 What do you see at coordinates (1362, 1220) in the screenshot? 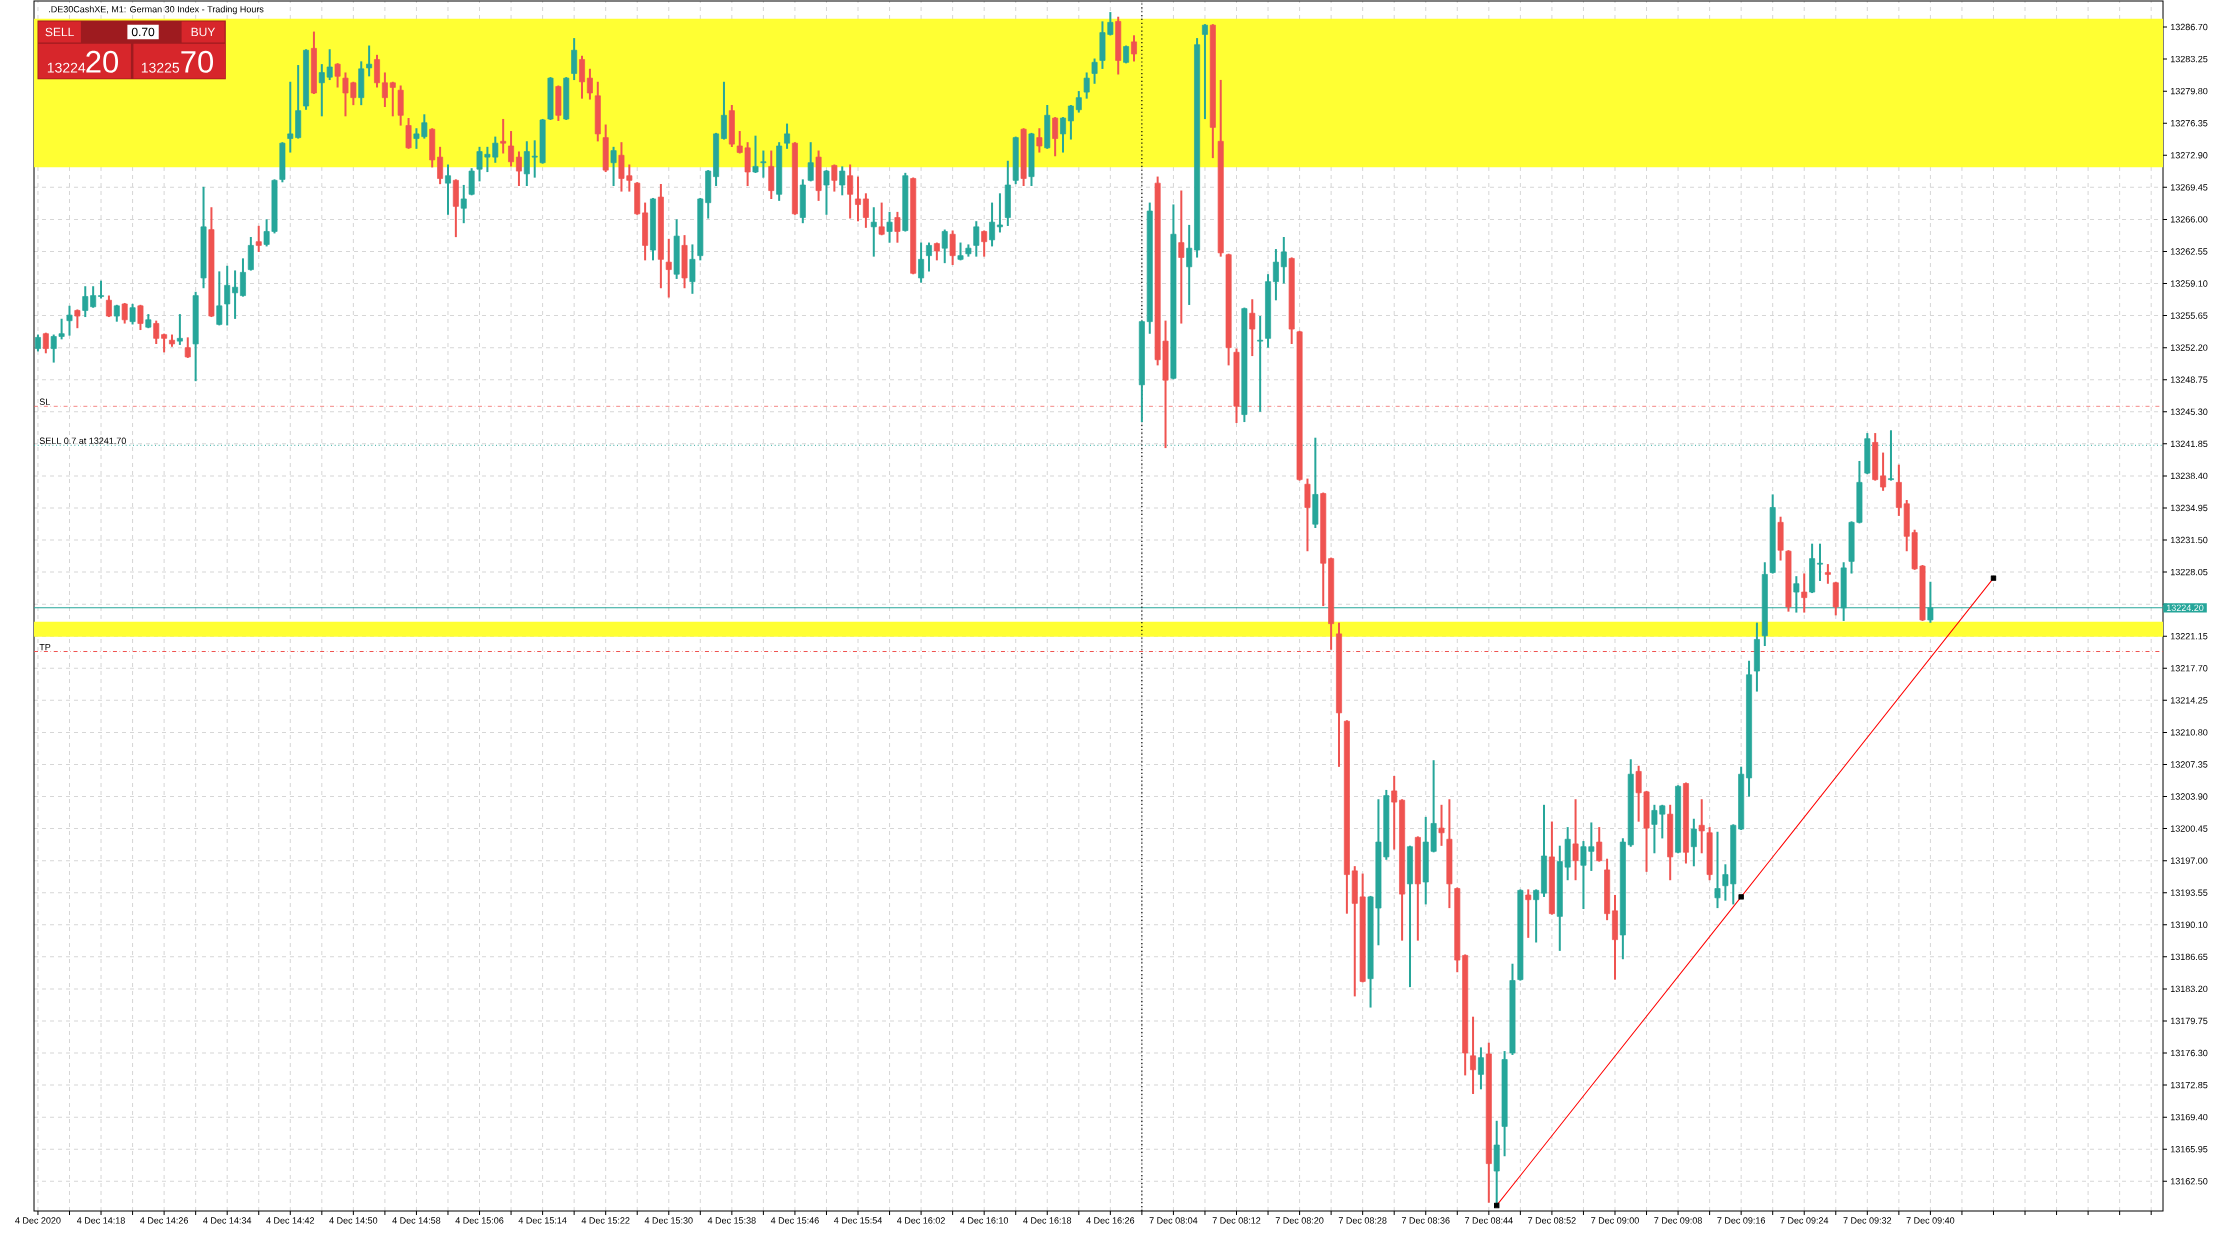
I see `x-tick-label: 7 Dec 08:28` at bounding box center [1362, 1220].